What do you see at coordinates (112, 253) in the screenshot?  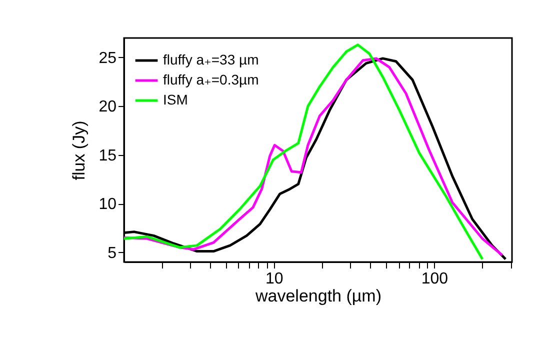 I see `y-tick-label: 5` at bounding box center [112, 253].